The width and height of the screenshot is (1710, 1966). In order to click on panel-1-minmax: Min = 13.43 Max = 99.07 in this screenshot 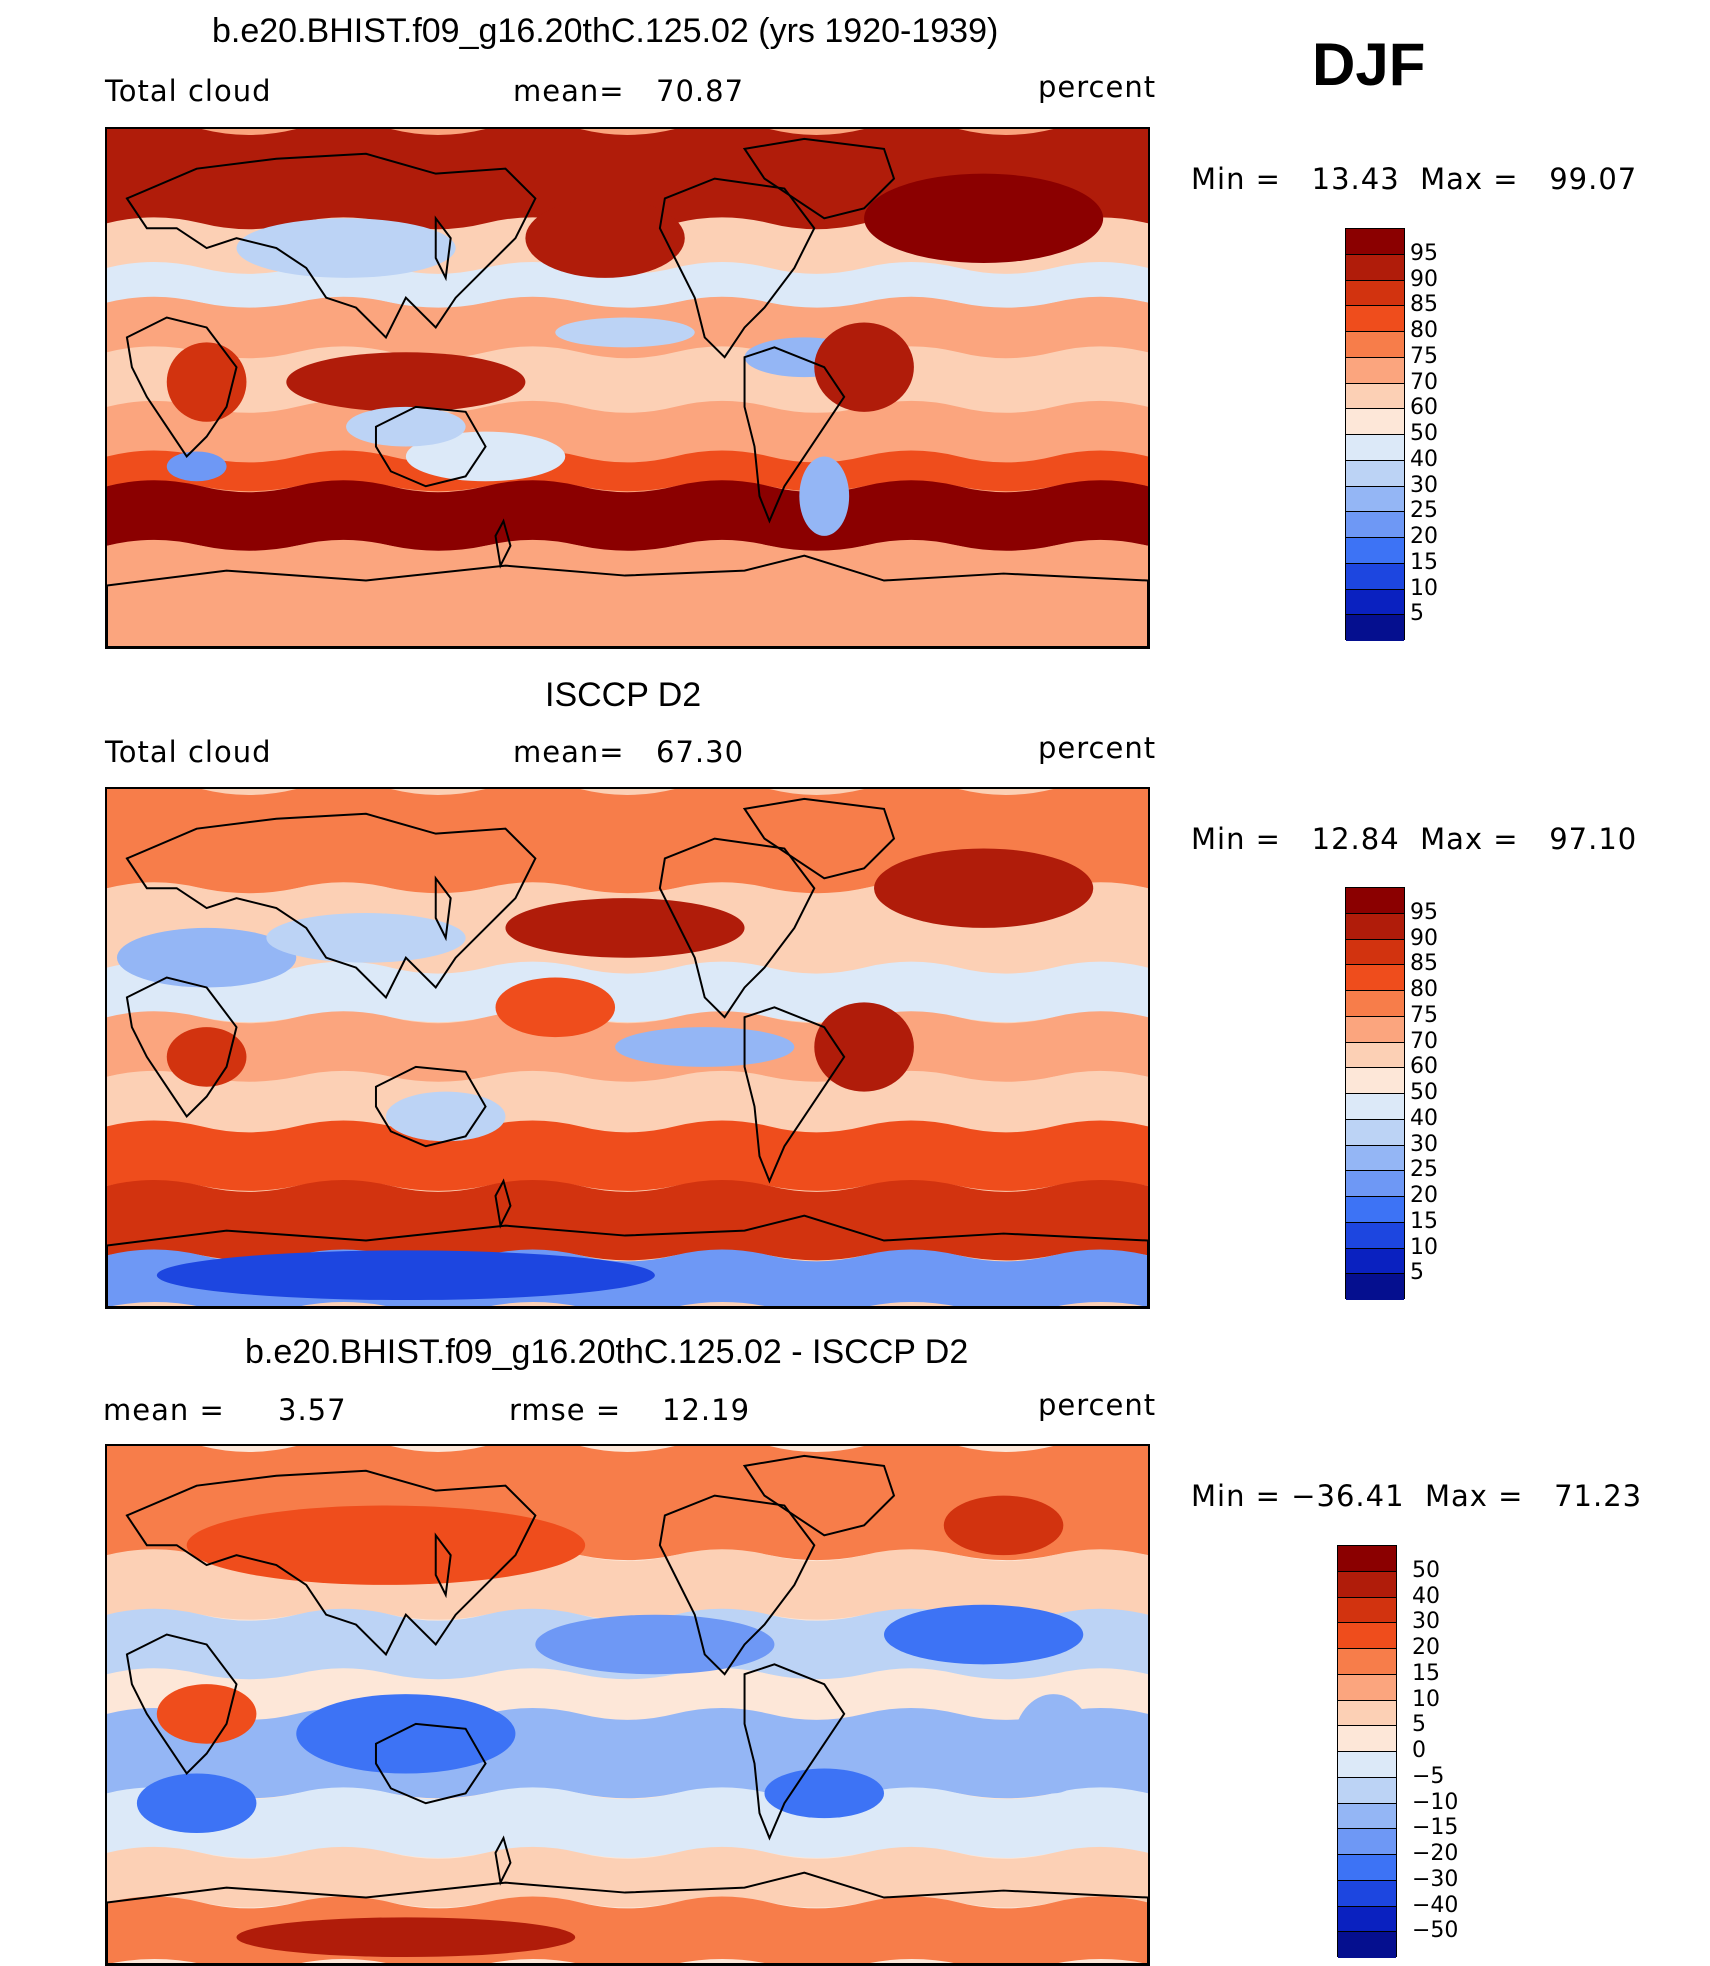, I will do `click(1414, 179)`.